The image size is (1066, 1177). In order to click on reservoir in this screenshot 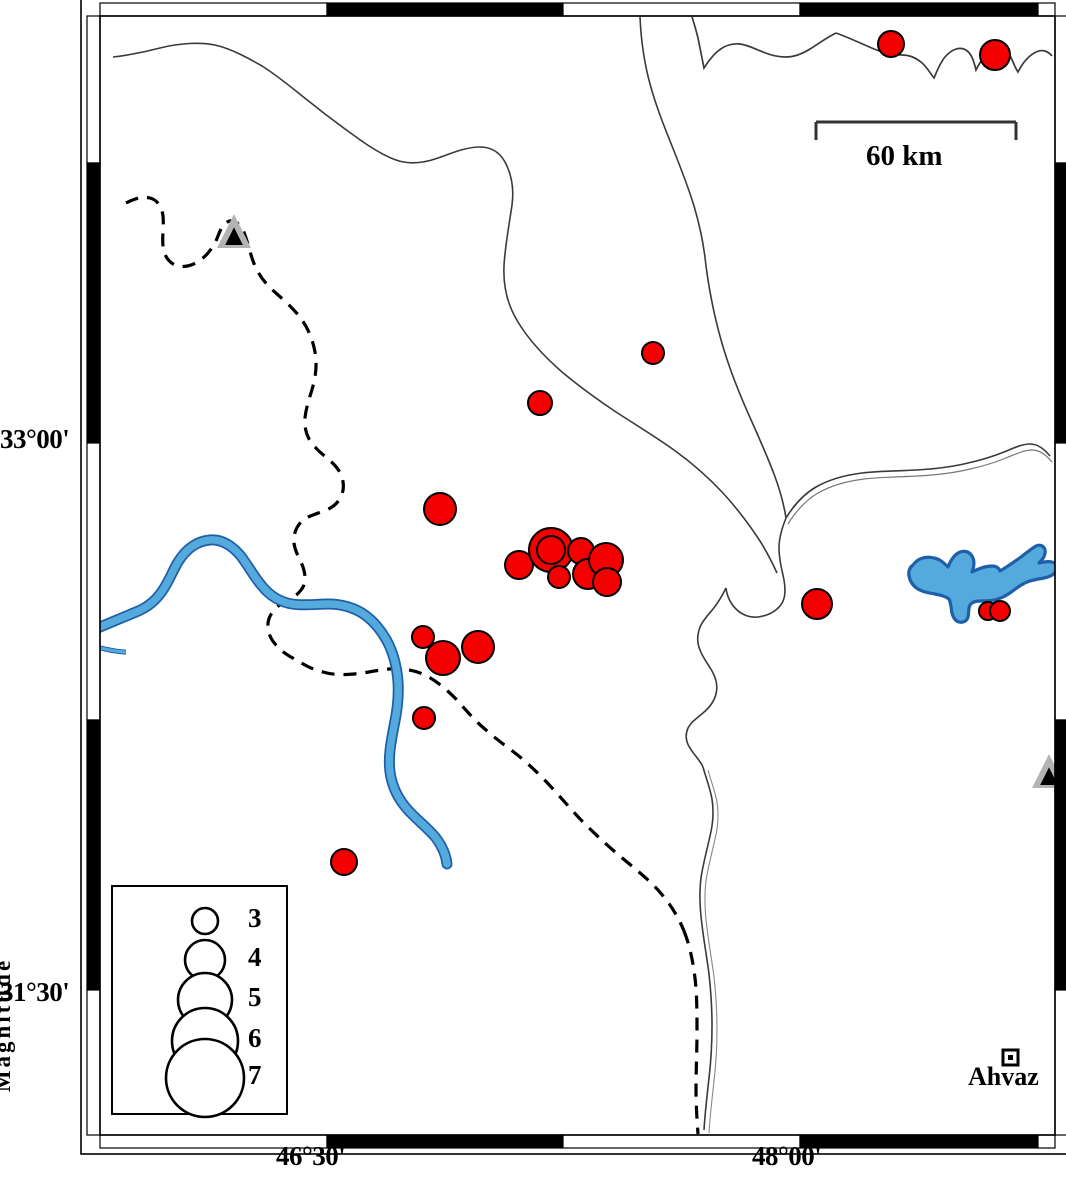, I will do `click(981, 583)`.